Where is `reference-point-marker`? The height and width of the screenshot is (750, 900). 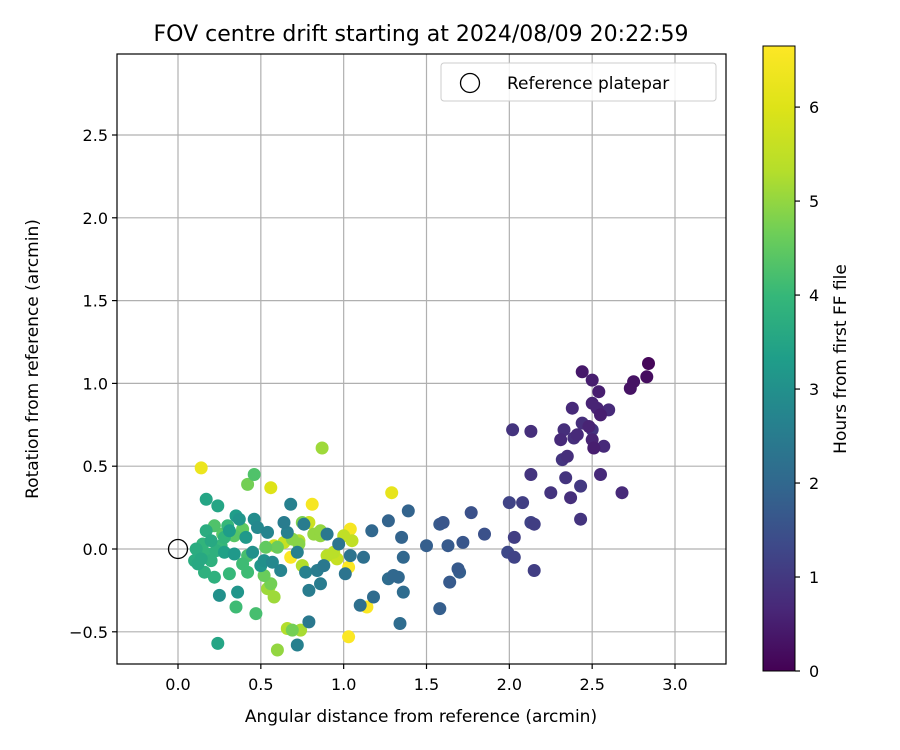
reference-point-marker is located at coordinates (178, 549).